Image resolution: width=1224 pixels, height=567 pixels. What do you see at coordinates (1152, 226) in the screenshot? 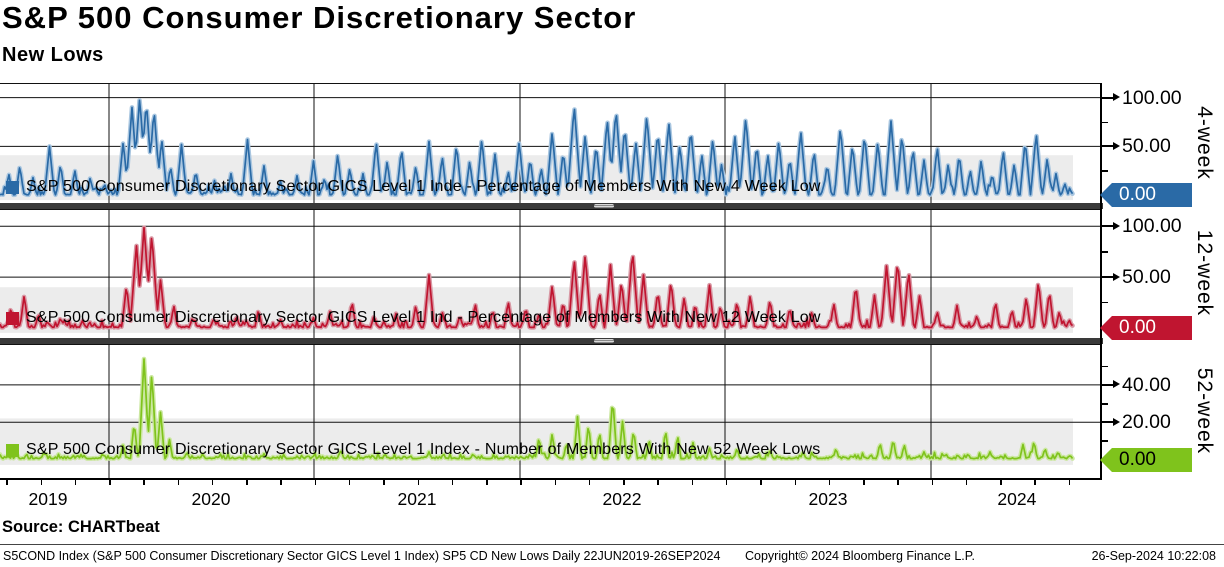
I see `y-tick-label-12-week: 100.00` at bounding box center [1152, 226].